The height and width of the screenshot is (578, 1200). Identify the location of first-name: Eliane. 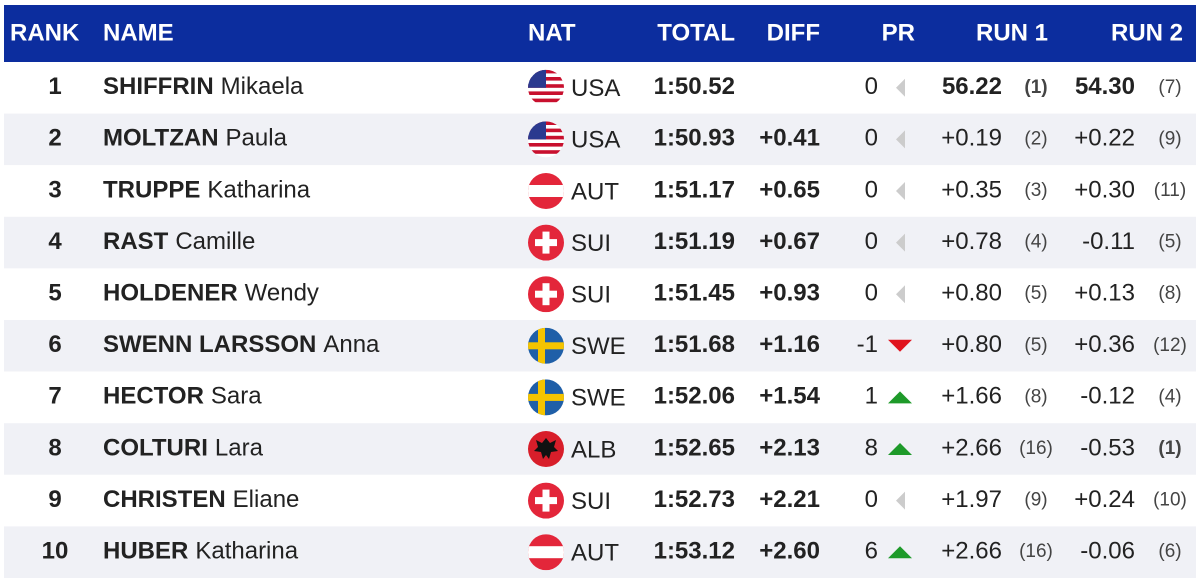
(266, 499).